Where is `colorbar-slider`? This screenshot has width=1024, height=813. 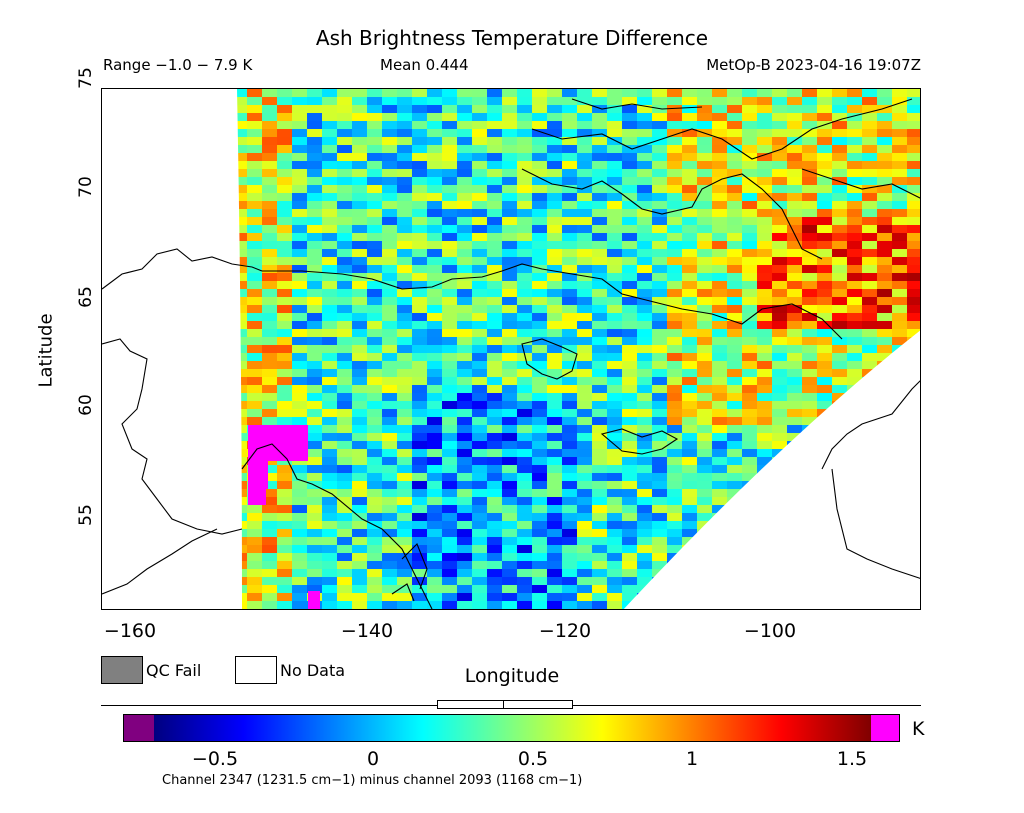
colorbar-slider is located at coordinates (505, 704).